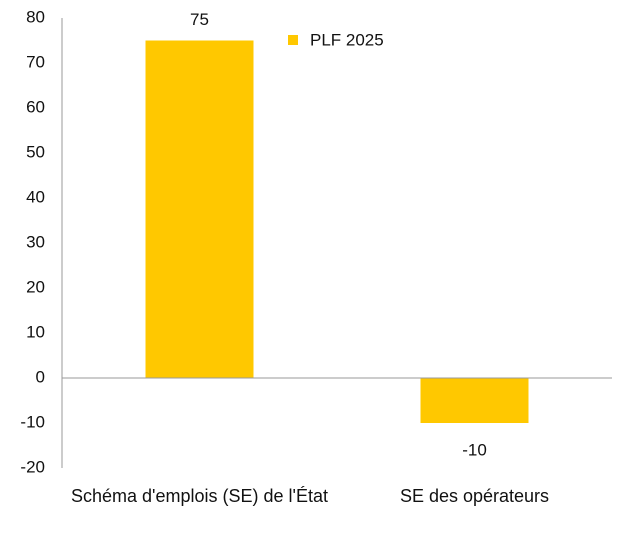 This screenshot has height=534, width=620. What do you see at coordinates (347, 39) in the screenshot?
I see `legend-label: PLF 2025` at bounding box center [347, 39].